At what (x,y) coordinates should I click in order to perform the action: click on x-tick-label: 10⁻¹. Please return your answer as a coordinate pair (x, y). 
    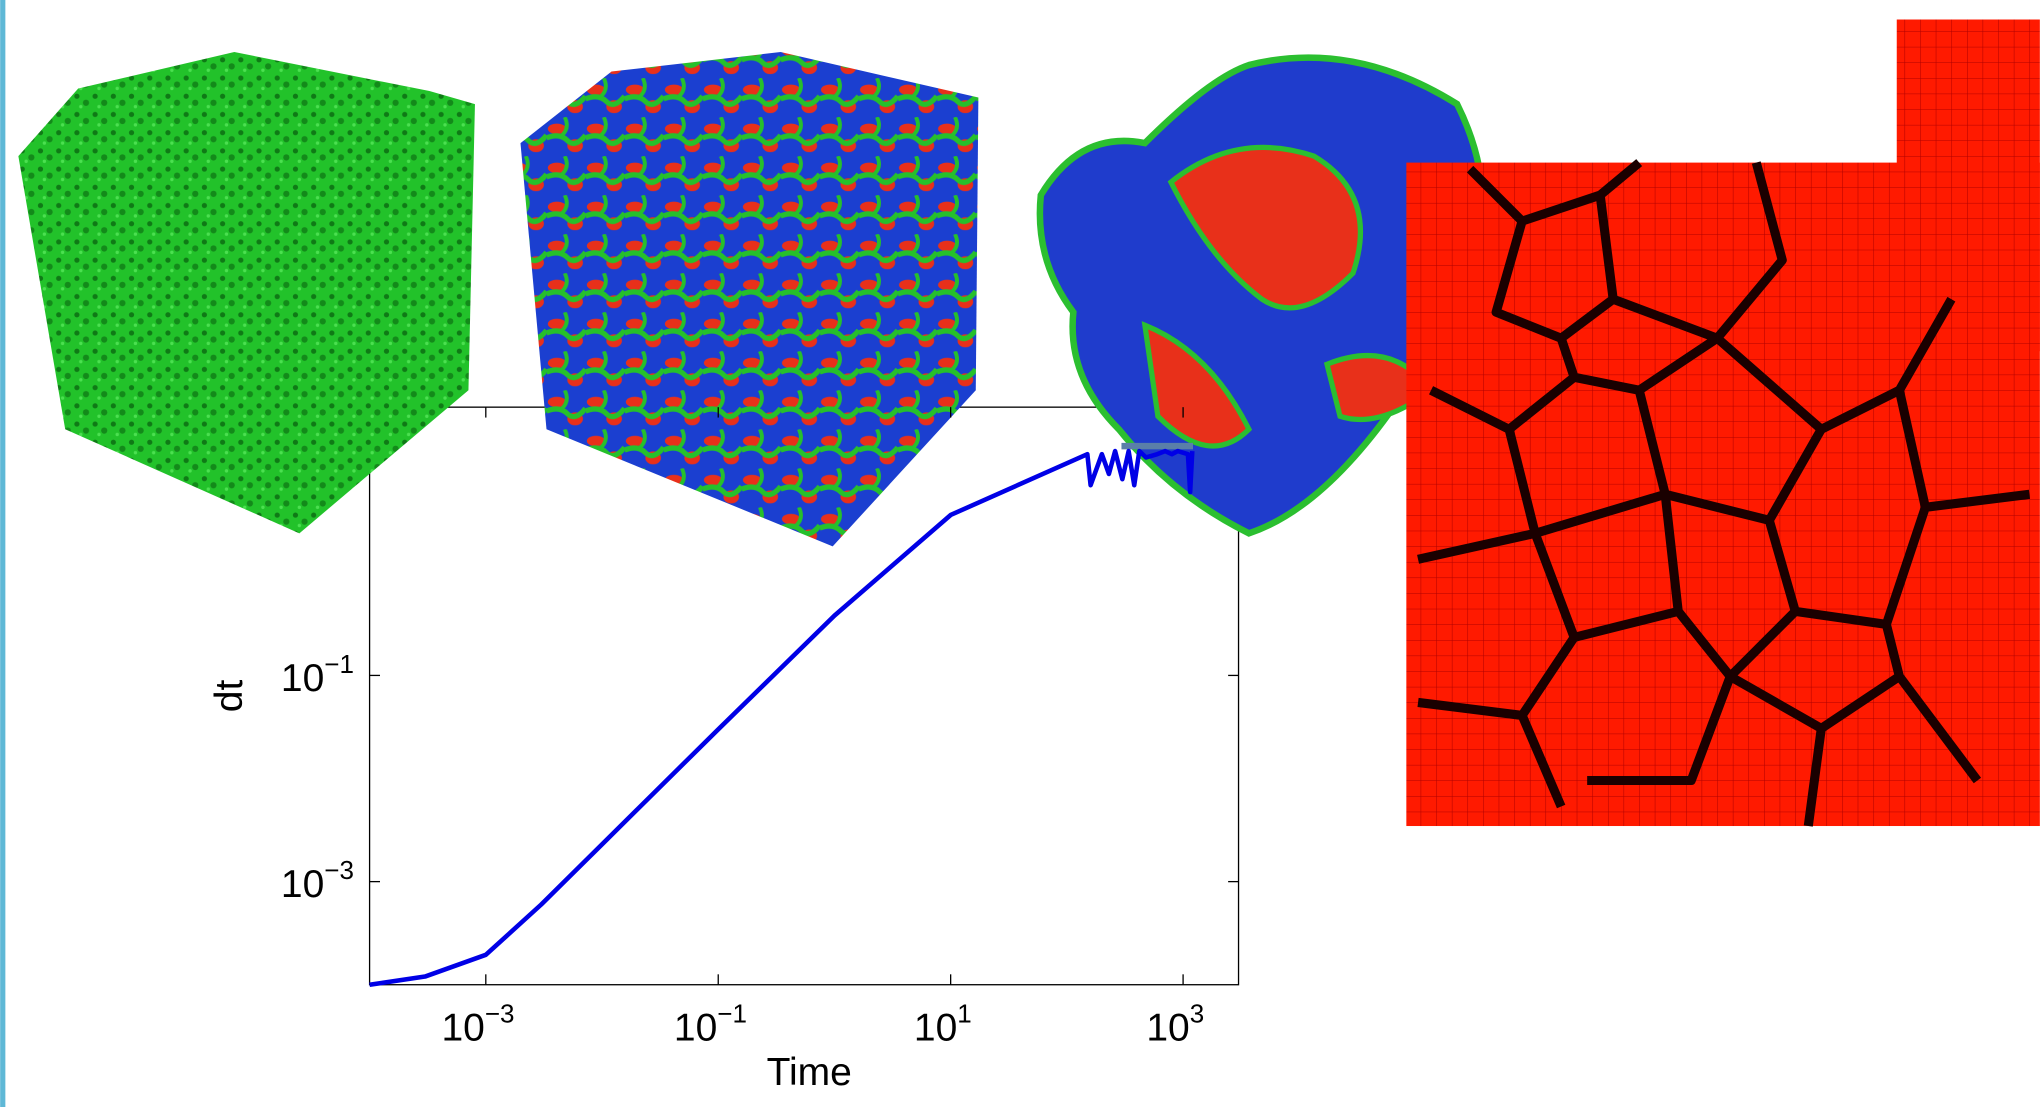
    Looking at the image, I should click on (710, 1023).